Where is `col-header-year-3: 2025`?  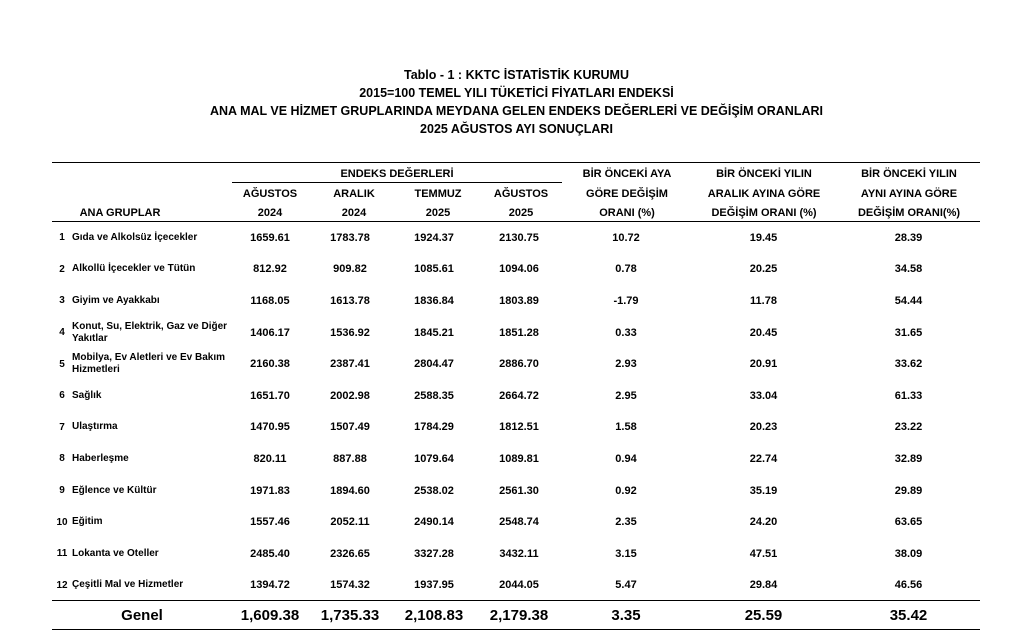
col-header-year-3: 2025 is located at coordinates (438, 213).